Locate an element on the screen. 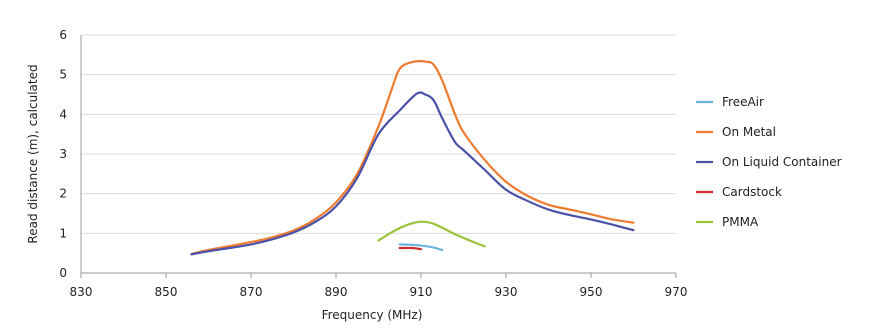 This screenshot has height=329, width=889. series-line-pmma is located at coordinates (431, 234).